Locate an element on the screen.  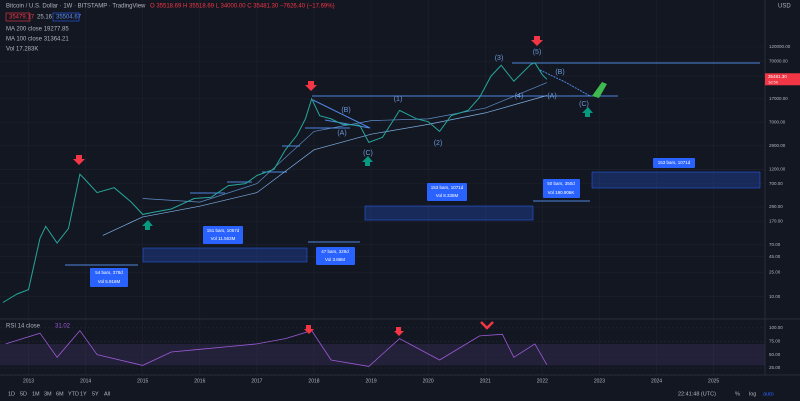
ask: 35504.67 is located at coordinates (69, 18).